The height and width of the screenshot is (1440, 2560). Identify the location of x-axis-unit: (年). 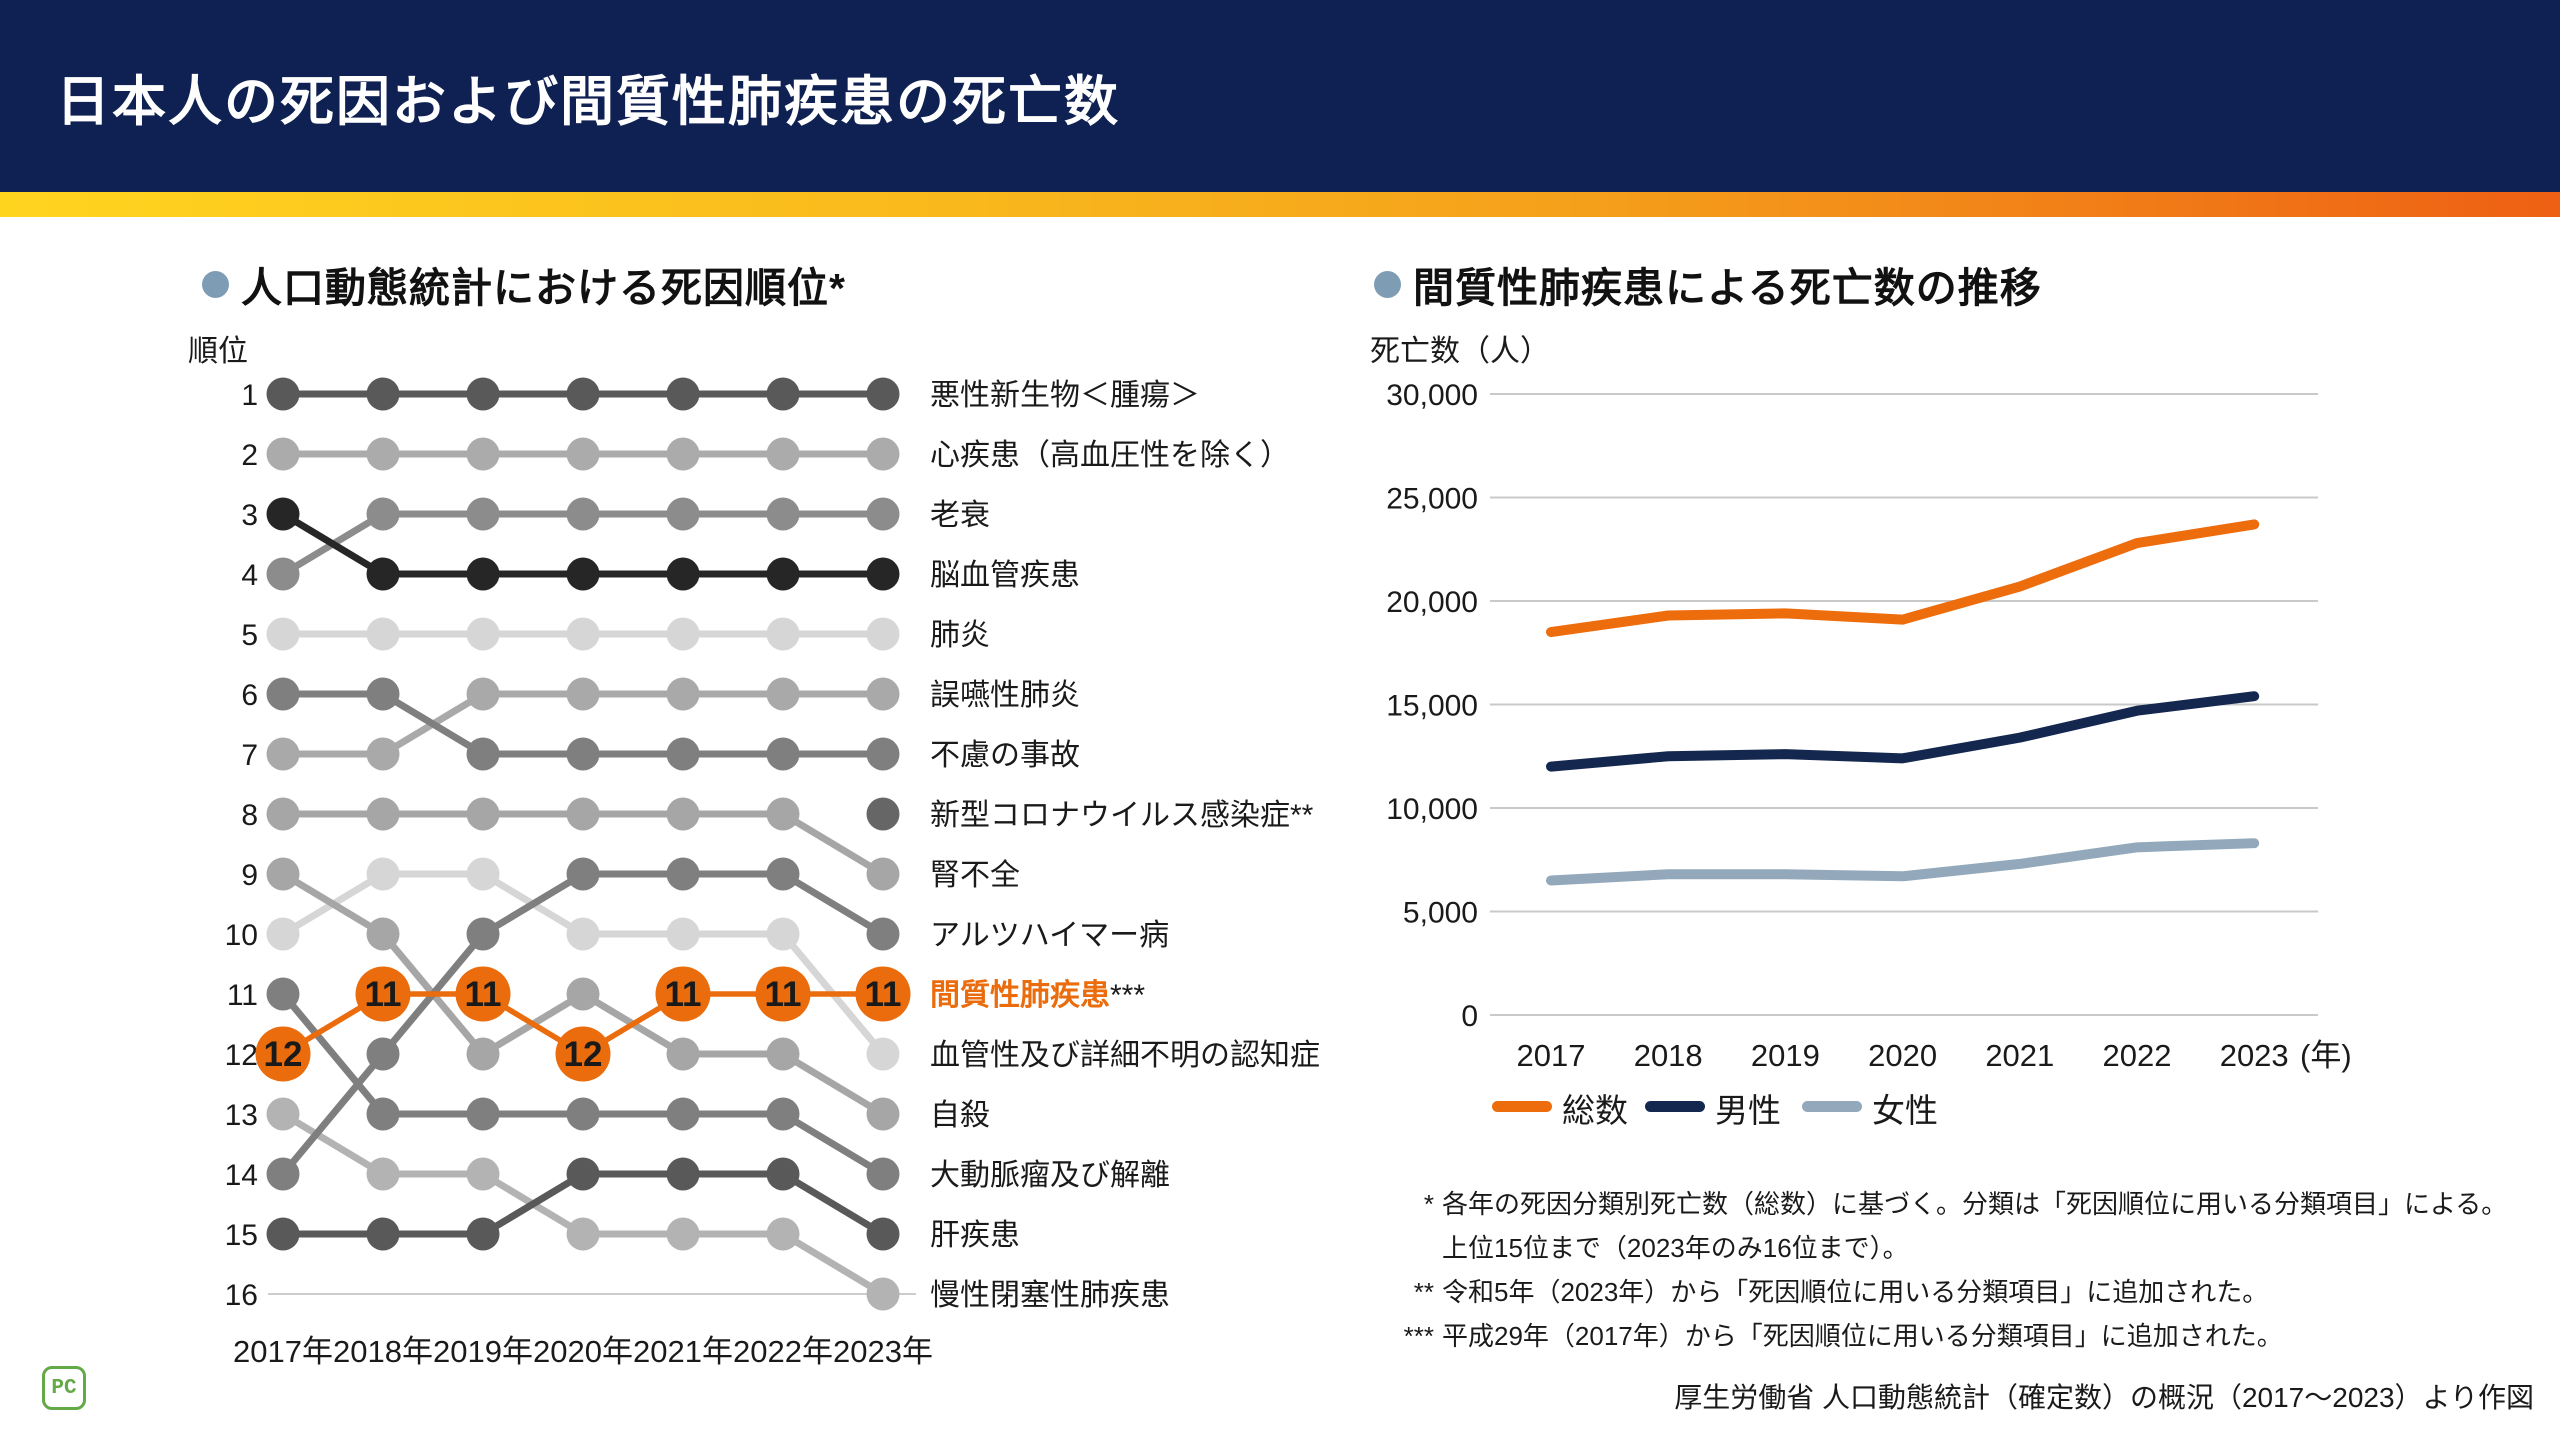
(2326, 1055).